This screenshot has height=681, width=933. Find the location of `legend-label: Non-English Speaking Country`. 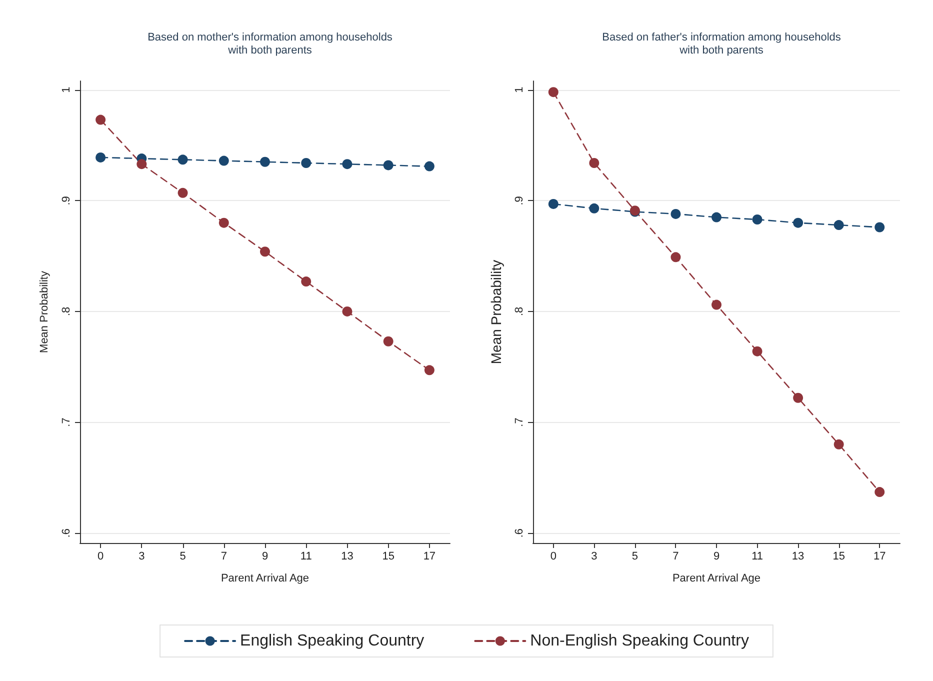

legend-label: Non-English Speaking Country is located at coordinates (639, 641).